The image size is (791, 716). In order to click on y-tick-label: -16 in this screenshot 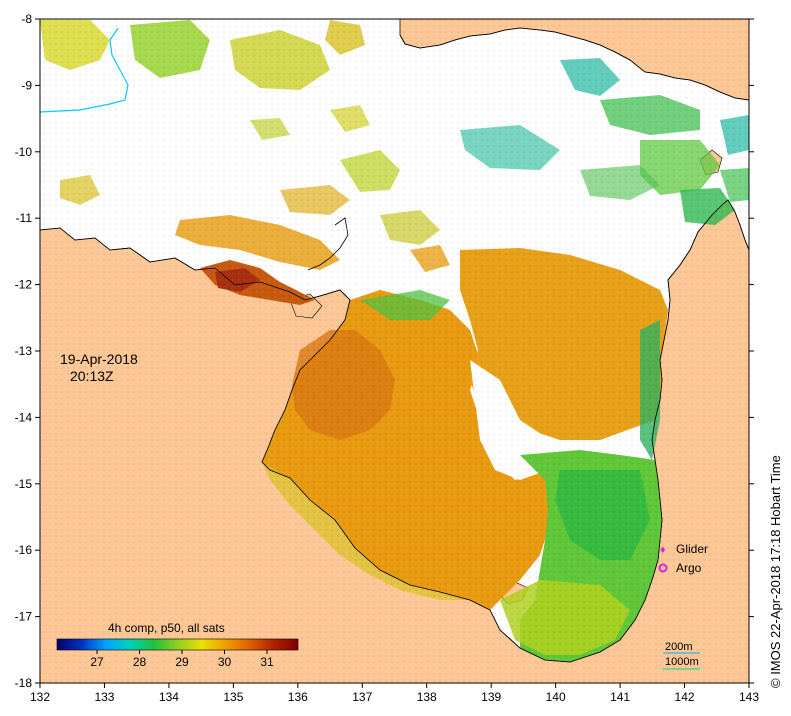, I will do `click(24, 550)`.